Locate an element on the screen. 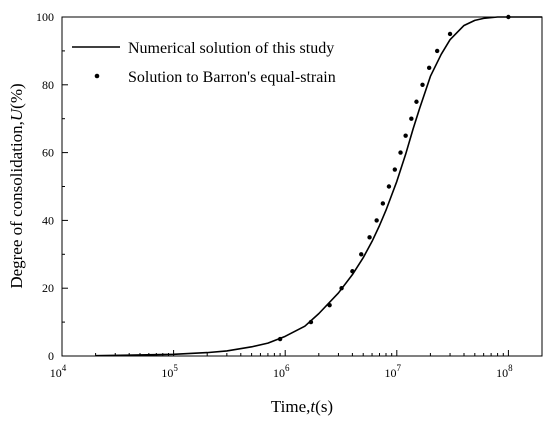 The height and width of the screenshot is (423, 550). y-tick-label: 20 is located at coordinates (48, 288).